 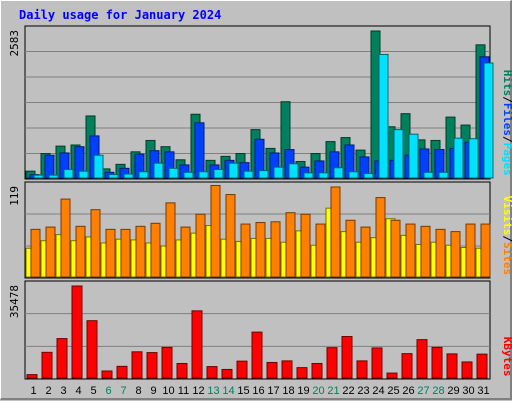 What do you see at coordinates (63, 391) in the screenshot?
I see `x-tick-label: 3` at bounding box center [63, 391].